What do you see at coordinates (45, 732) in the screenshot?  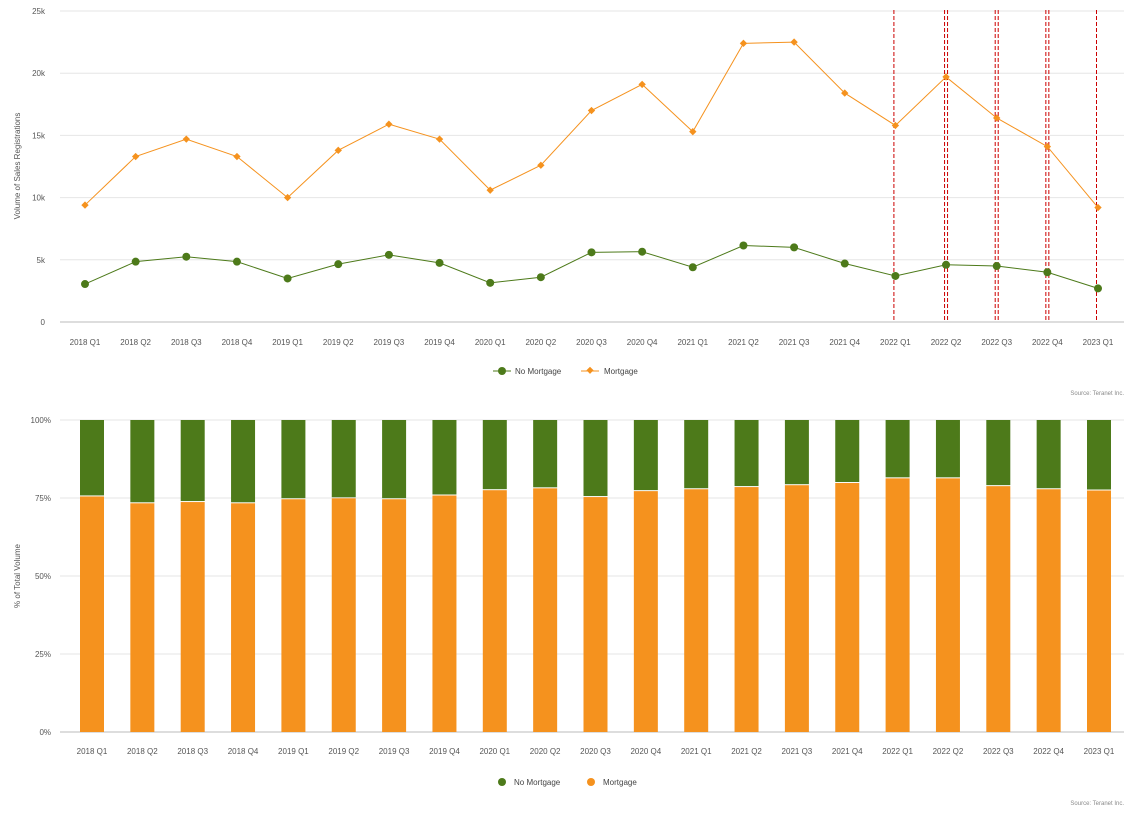 I see `y-tick-label: 0%` at bounding box center [45, 732].